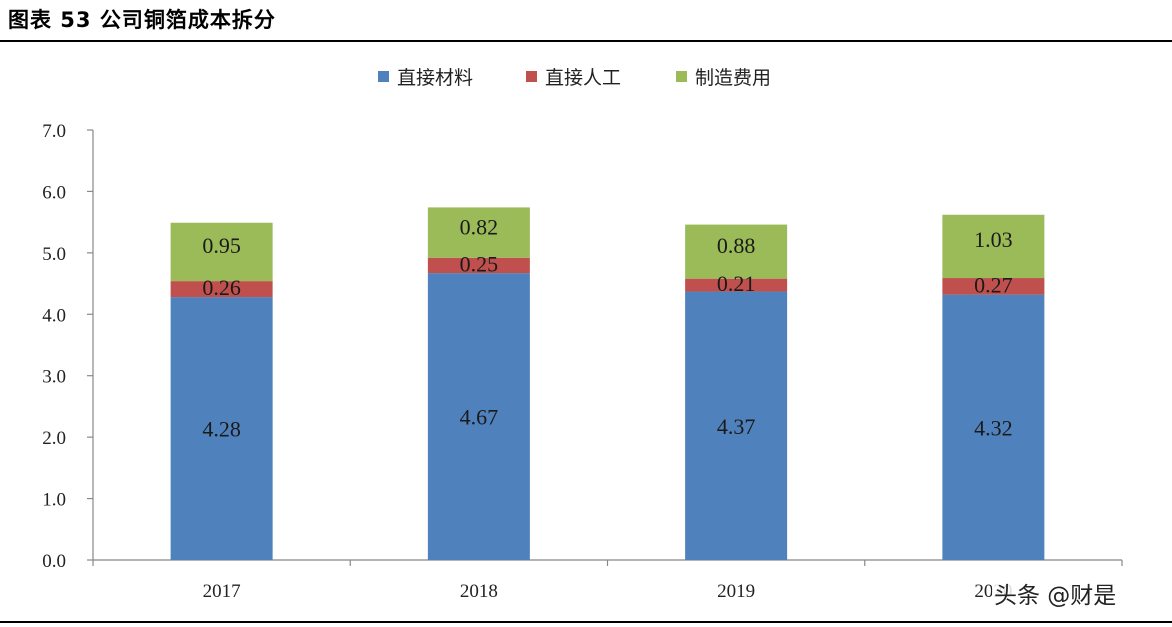 The width and height of the screenshot is (1172, 627). Describe the element at coordinates (54, 192) in the screenshot. I see `y-tick-label: 6.0` at that location.